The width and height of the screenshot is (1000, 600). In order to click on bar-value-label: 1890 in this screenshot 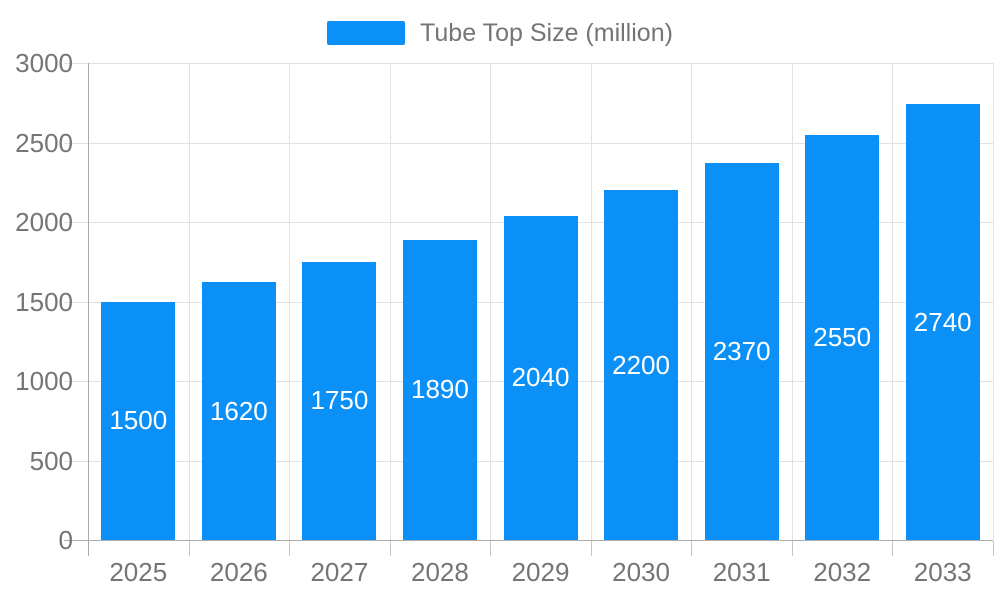, I will do `click(440, 389)`.